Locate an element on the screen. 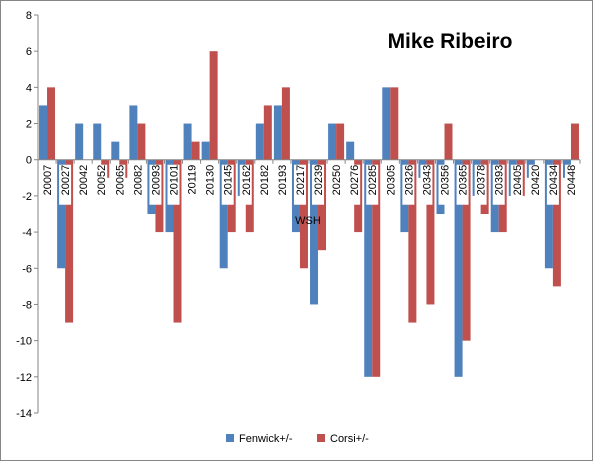 The height and width of the screenshot is (461, 593). x-tick-label: 20027 is located at coordinates (66, 180).